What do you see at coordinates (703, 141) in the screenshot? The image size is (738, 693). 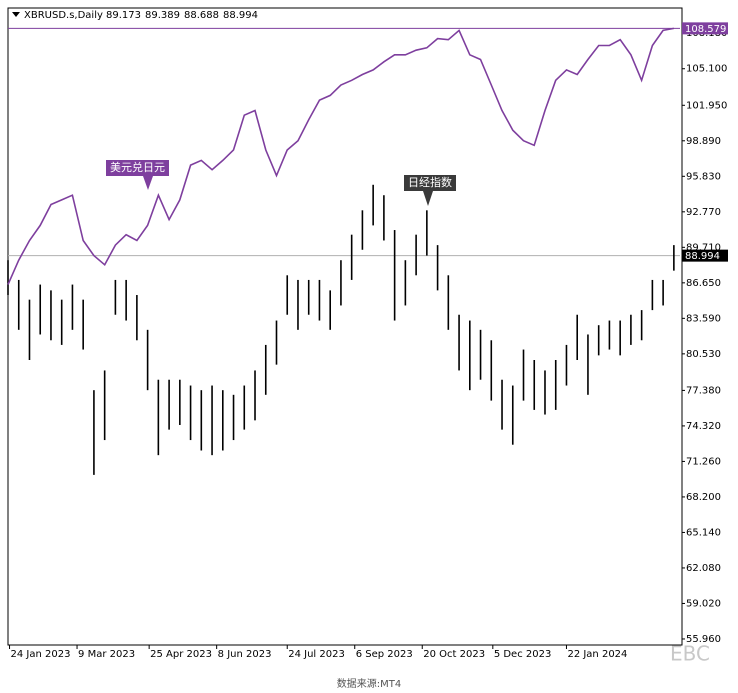 I see `y-tick-label: 98.890` at bounding box center [703, 141].